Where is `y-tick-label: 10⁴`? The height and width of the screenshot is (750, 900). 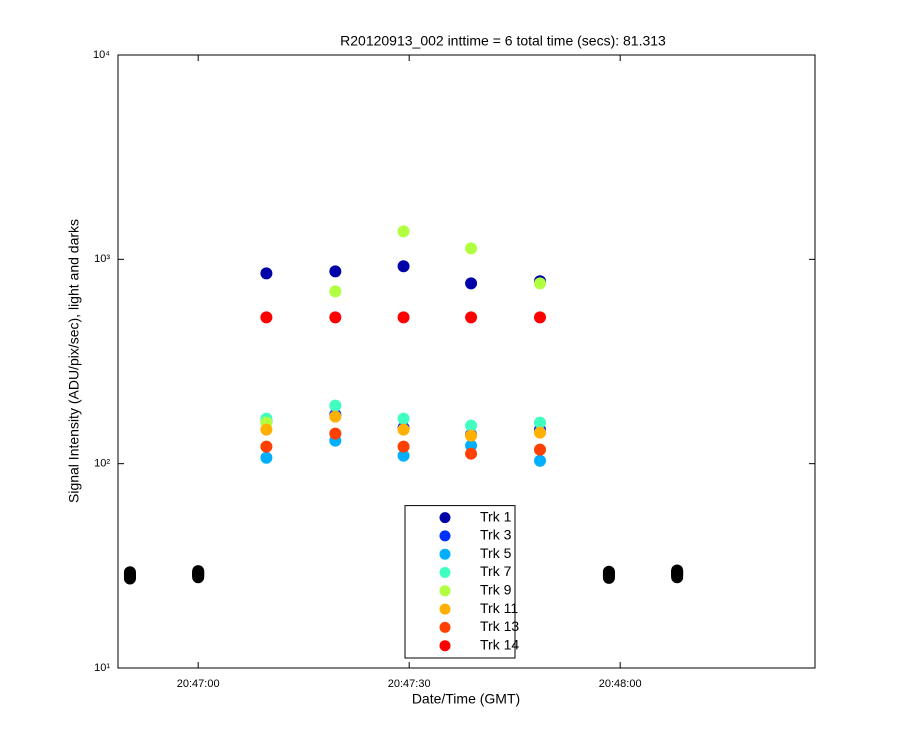 y-tick-label: 10⁴ is located at coordinates (101, 55).